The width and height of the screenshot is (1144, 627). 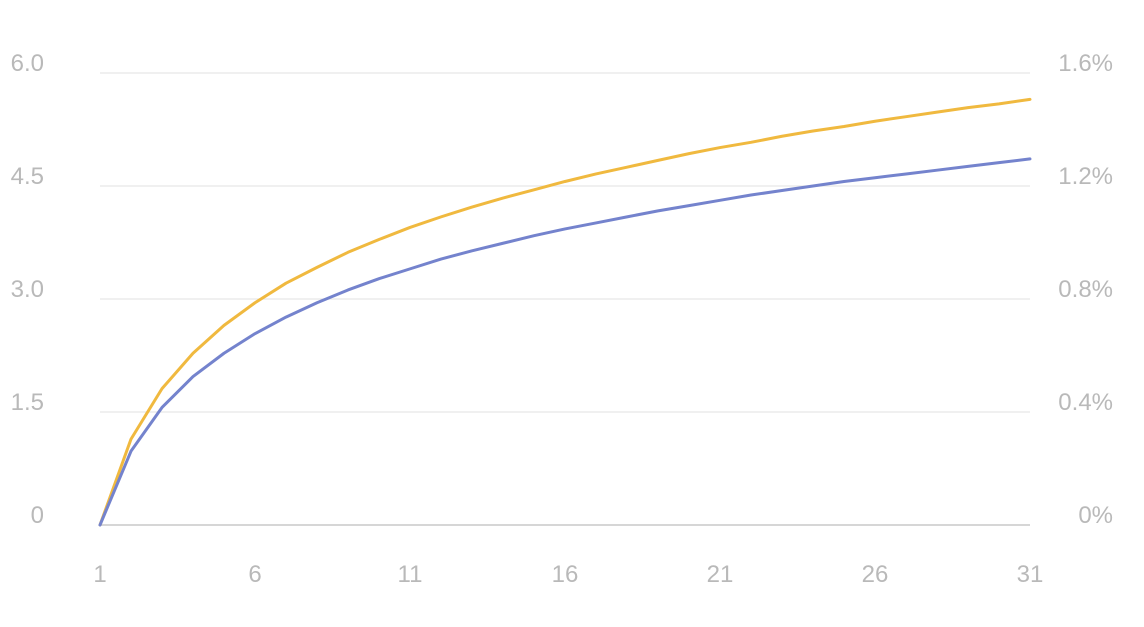 What do you see at coordinates (1085, 176) in the screenshot?
I see `y2-tick-label: 1.2%` at bounding box center [1085, 176].